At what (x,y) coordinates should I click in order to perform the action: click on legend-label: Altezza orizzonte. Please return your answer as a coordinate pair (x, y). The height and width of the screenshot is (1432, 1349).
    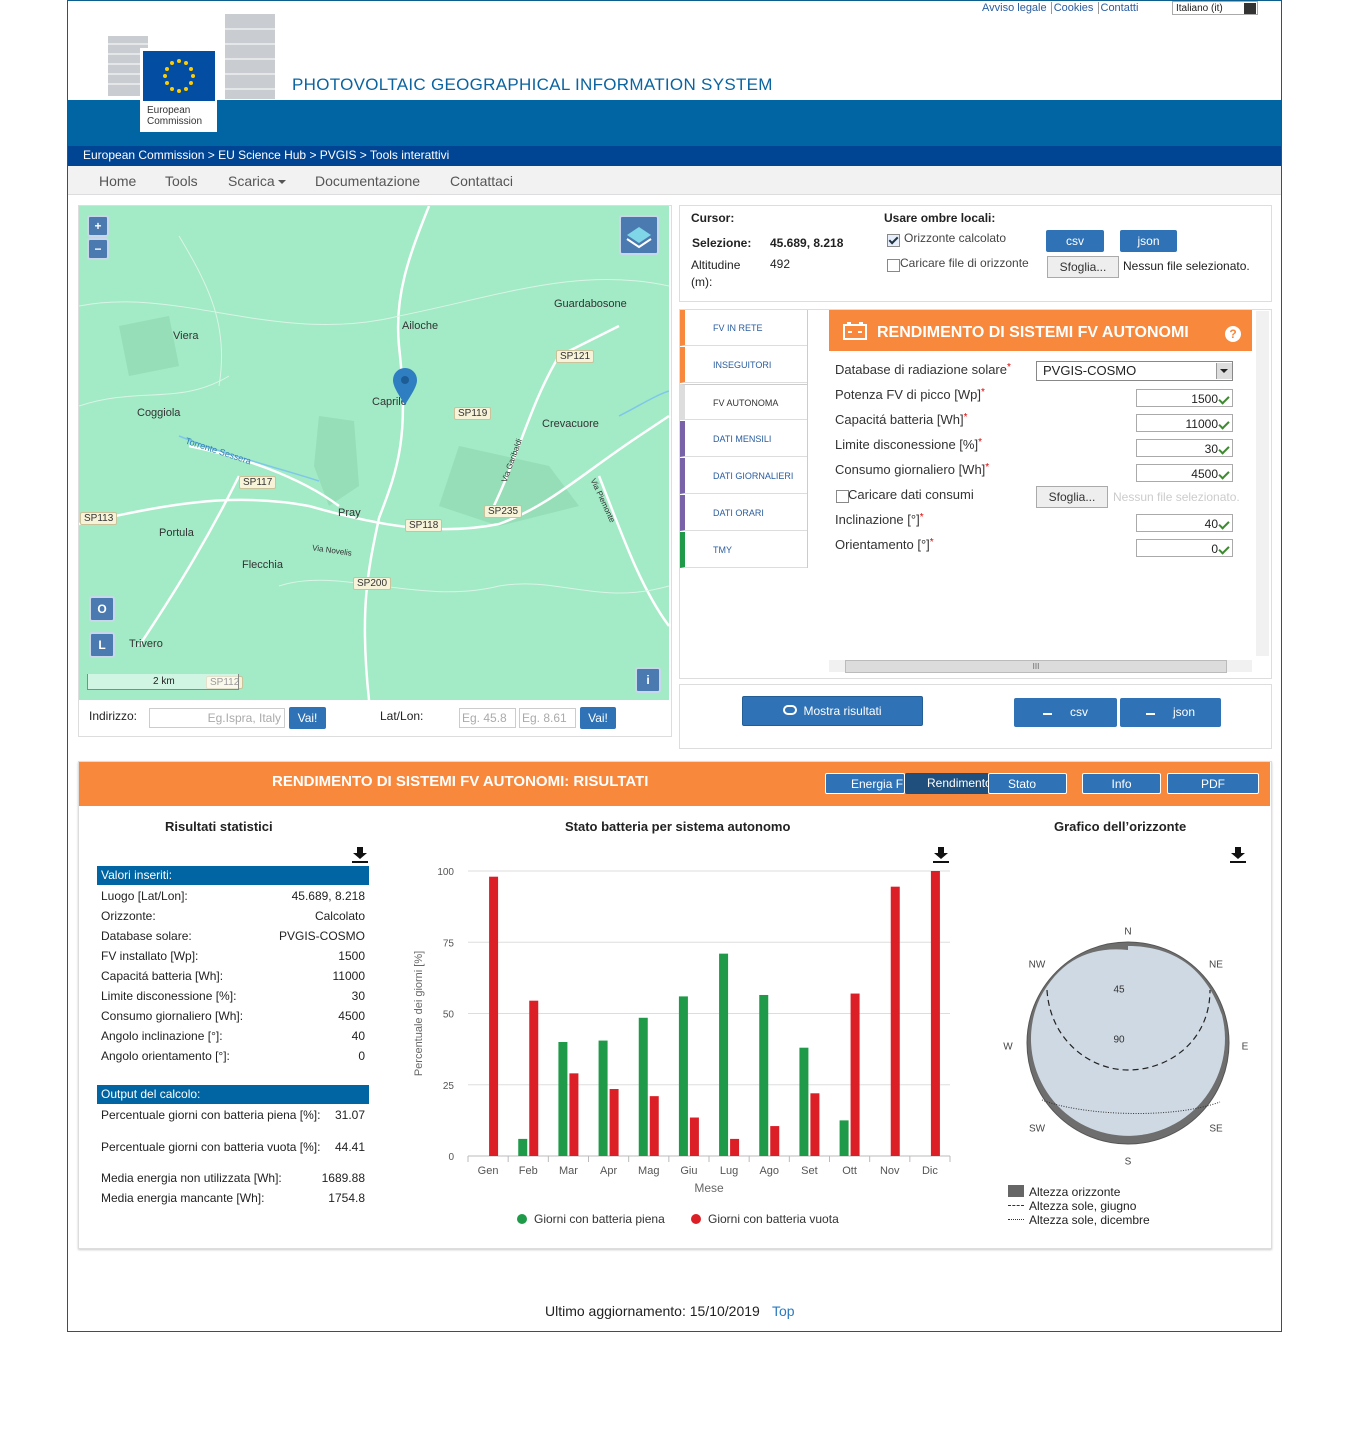
    Looking at the image, I should click on (1075, 1192).